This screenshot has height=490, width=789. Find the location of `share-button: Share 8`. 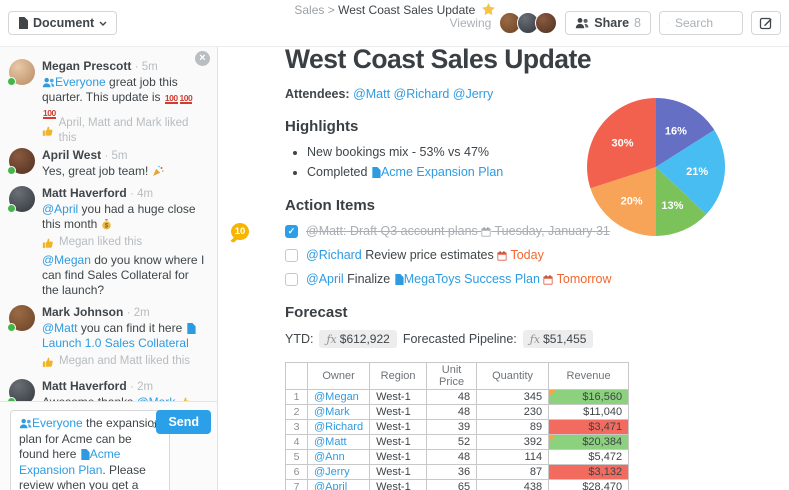

share-button: Share 8 is located at coordinates (608, 23).